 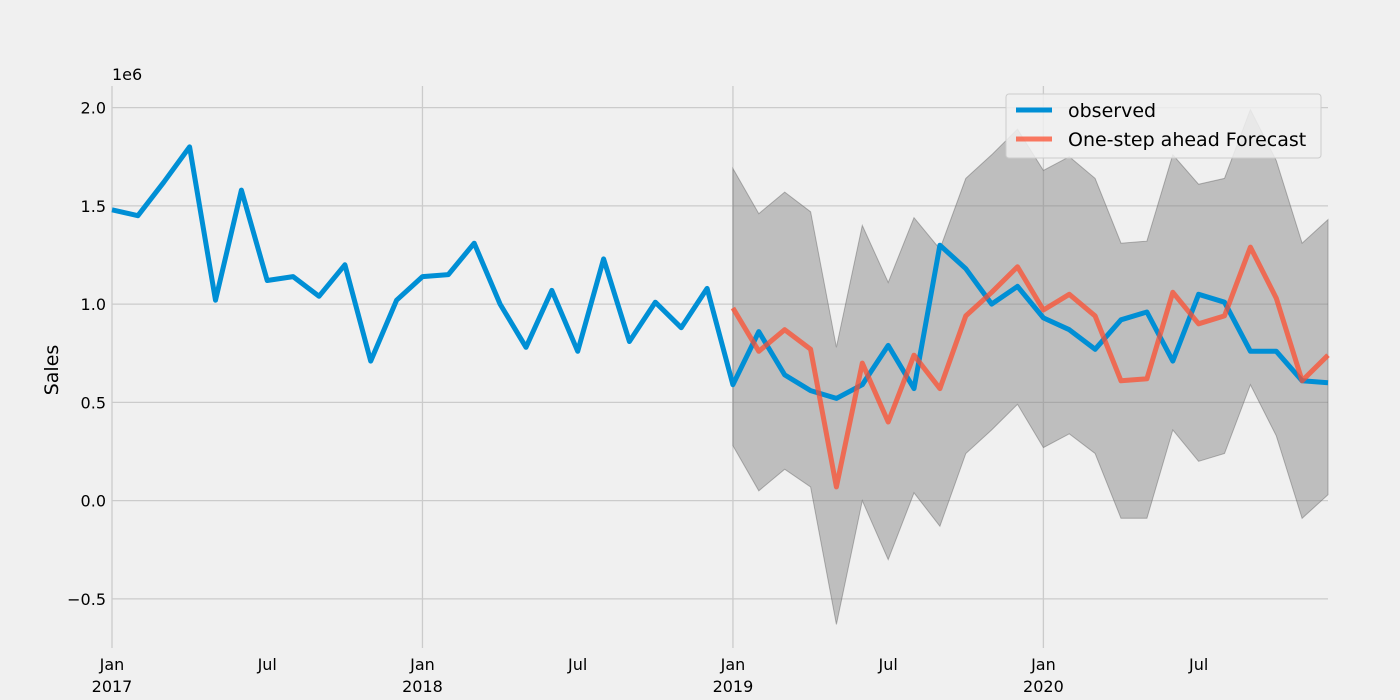 What do you see at coordinates (93, 304) in the screenshot?
I see `y-tick-label: 1.0` at bounding box center [93, 304].